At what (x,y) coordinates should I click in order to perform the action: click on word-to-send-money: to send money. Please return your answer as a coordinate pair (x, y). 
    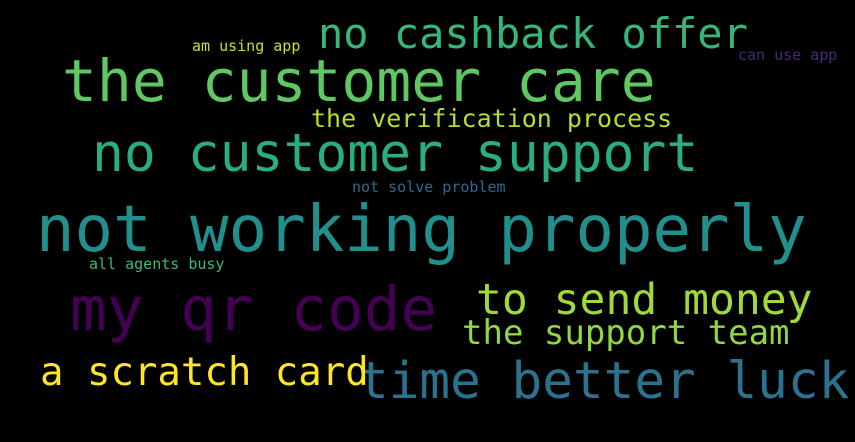
    Looking at the image, I should click on (644, 300).